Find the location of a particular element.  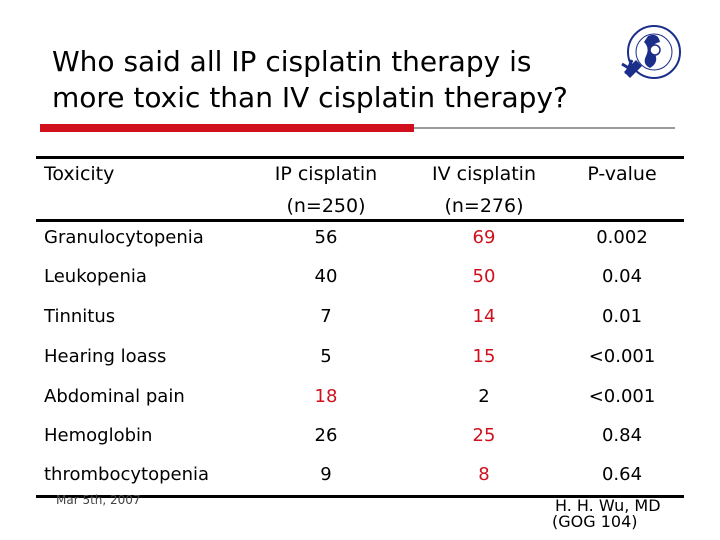

header-iv-label: IV cisplatin is located at coordinates (484, 174).